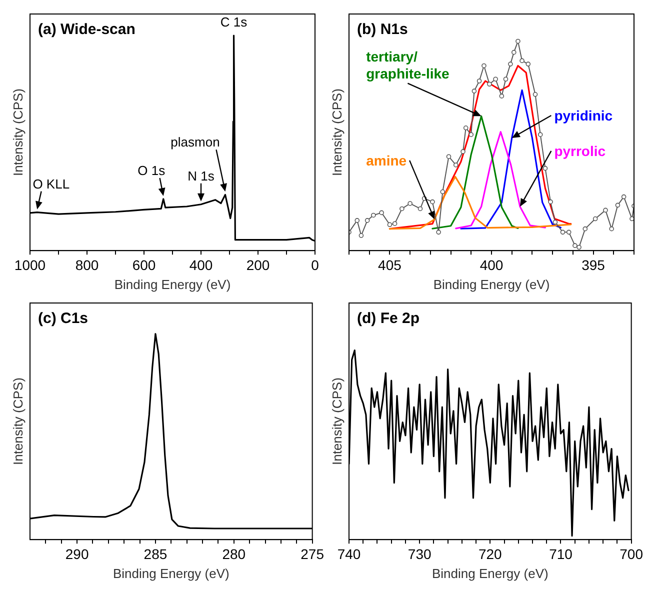 The image size is (654, 594). I want to click on x-tick-label: 800, so click(87, 264).